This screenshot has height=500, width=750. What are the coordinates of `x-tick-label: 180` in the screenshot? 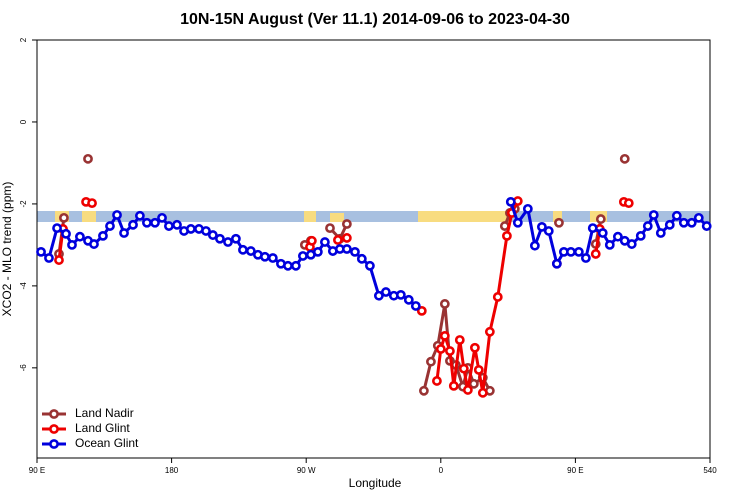 It's located at (172, 470).